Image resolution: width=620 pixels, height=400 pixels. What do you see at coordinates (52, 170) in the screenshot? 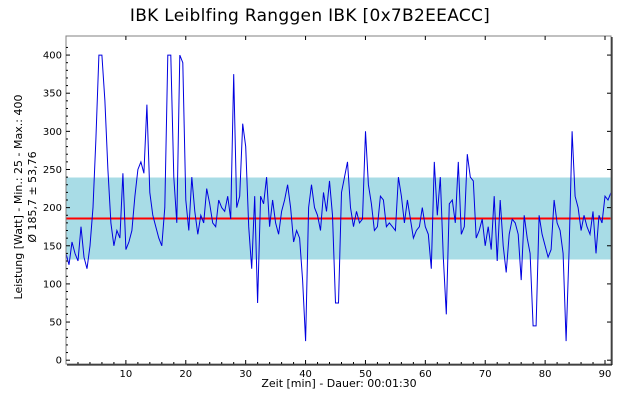
I see `y-tick-label: 250` at bounding box center [52, 170].